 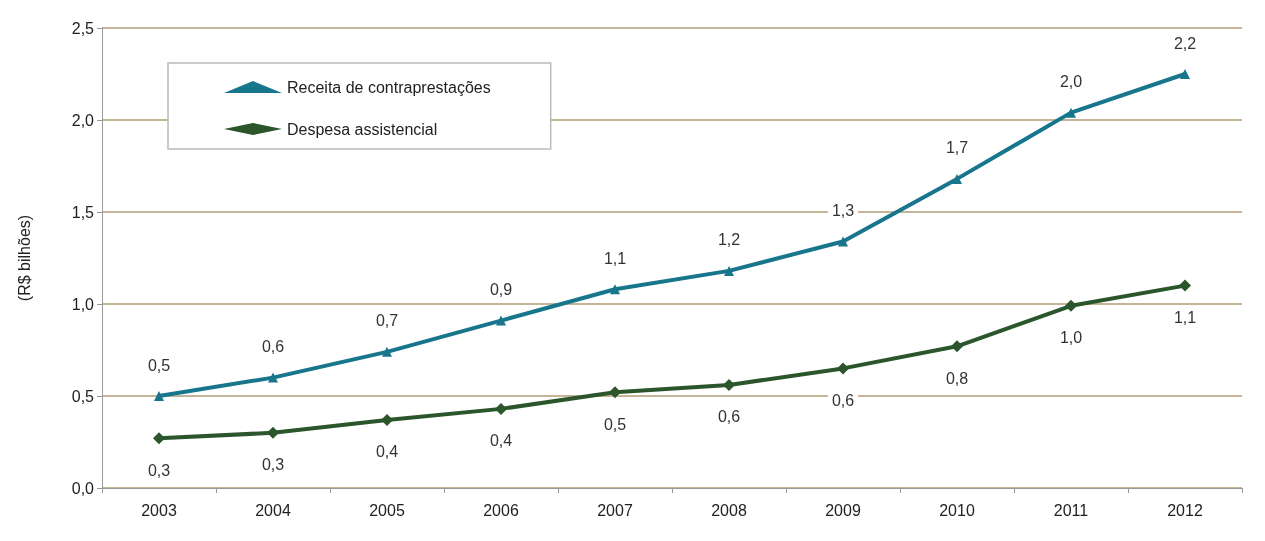 I want to click on legend-label: Despesa assistencial, so click(x=362, y=129).